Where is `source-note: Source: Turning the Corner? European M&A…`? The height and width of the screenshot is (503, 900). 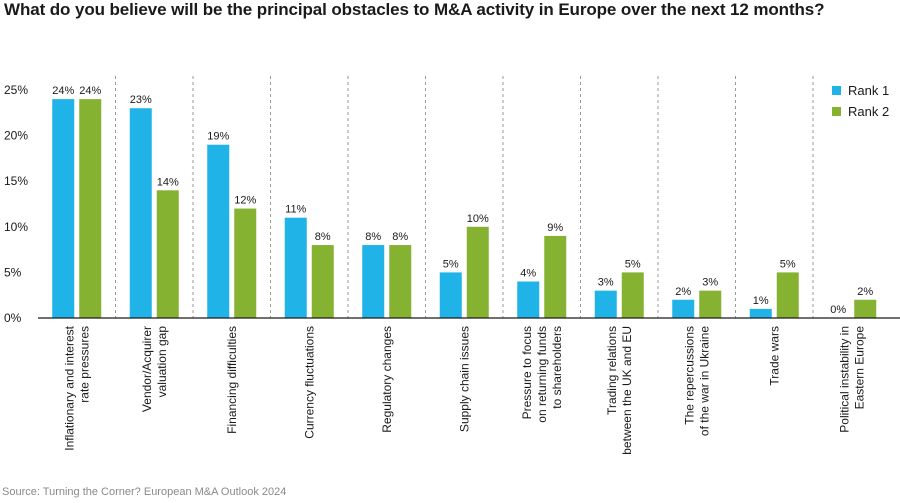 source-note: Source: Turning the Corner? European M&A… is located at coordinates (144, 492).